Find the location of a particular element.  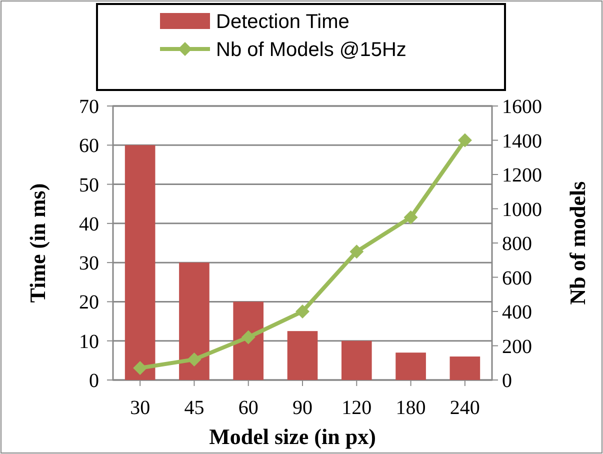

x-tick-label: 90 is located at coordinates (302, 408).